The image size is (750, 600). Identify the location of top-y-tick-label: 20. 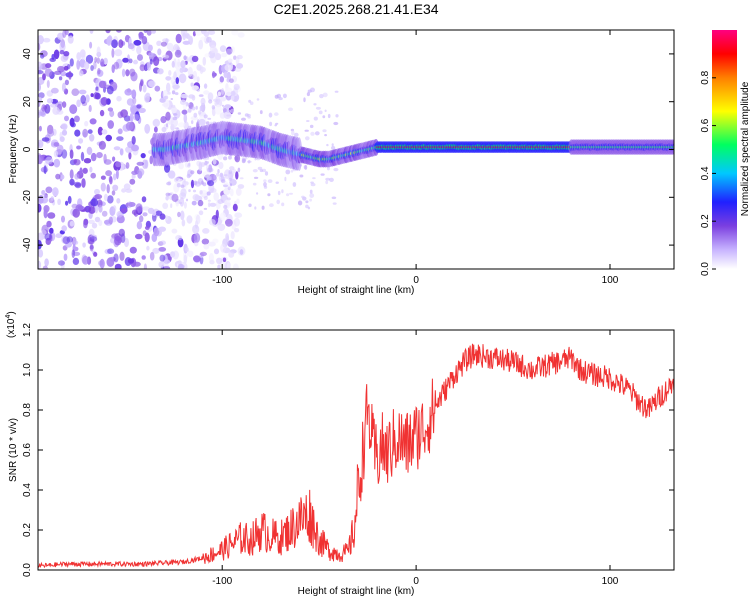
(27, 102).